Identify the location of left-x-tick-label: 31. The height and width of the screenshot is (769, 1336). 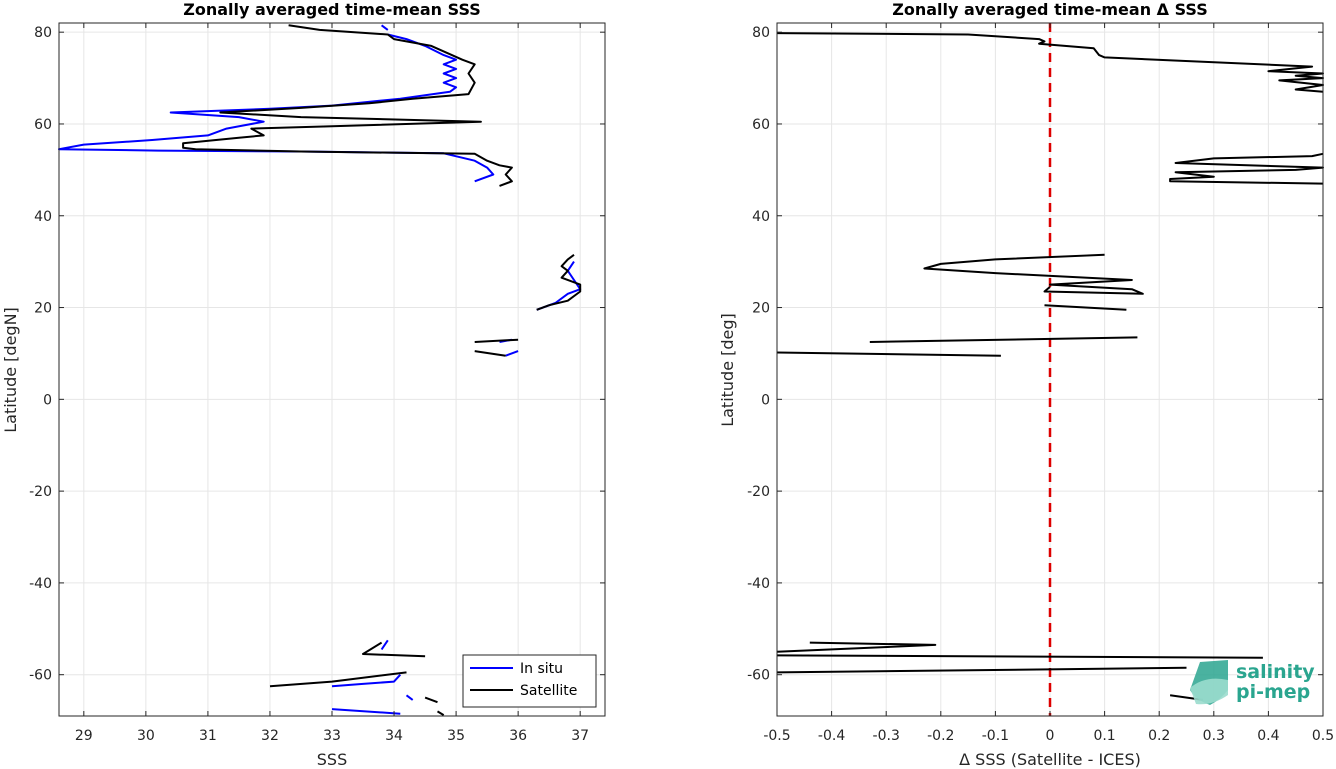
(208, 736).